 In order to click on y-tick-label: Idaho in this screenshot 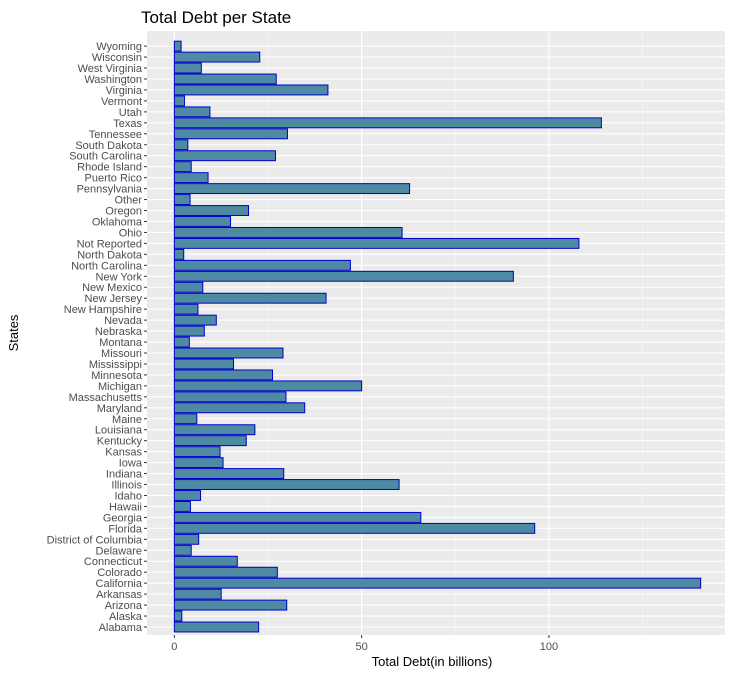, I will do `click(128, 496)`.